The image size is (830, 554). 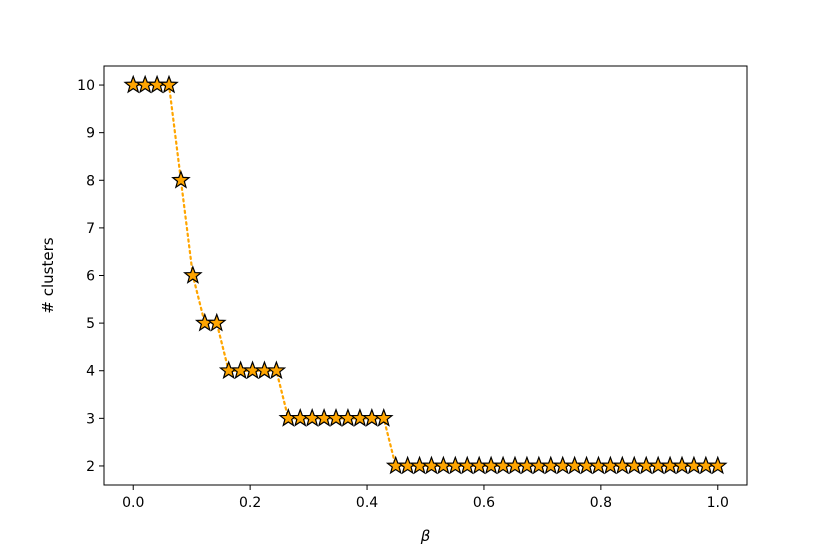 I want to click on y-tick-label: 2, so click(x=90, y=467).